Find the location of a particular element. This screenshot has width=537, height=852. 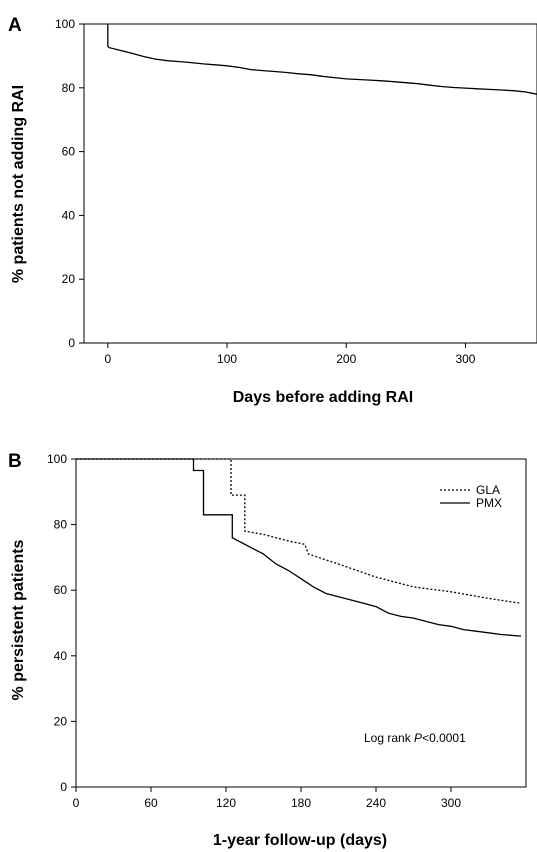

panel-b-x-tick-label: 0 is located at coordinates (76, 803).